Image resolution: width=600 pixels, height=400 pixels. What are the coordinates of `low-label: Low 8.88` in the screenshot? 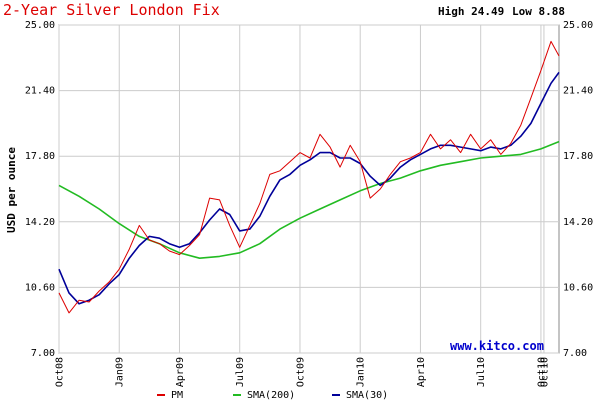 It's located at (538, 11).